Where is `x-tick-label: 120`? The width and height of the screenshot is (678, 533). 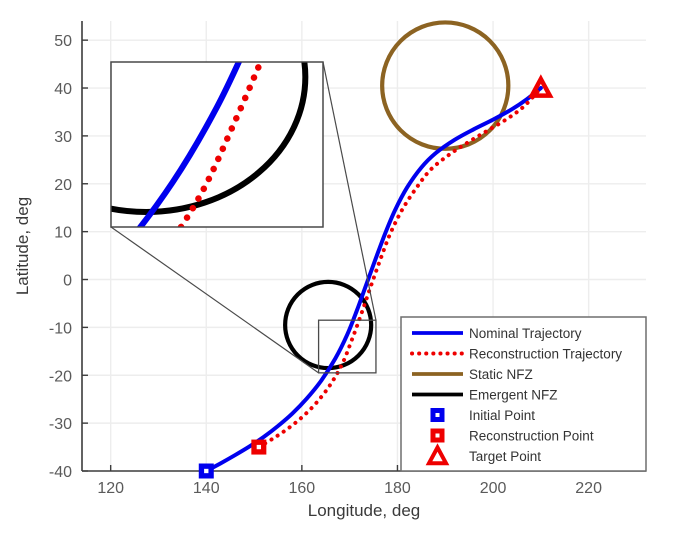
x-tick-label: 120 is located at coordinates (110, 488).